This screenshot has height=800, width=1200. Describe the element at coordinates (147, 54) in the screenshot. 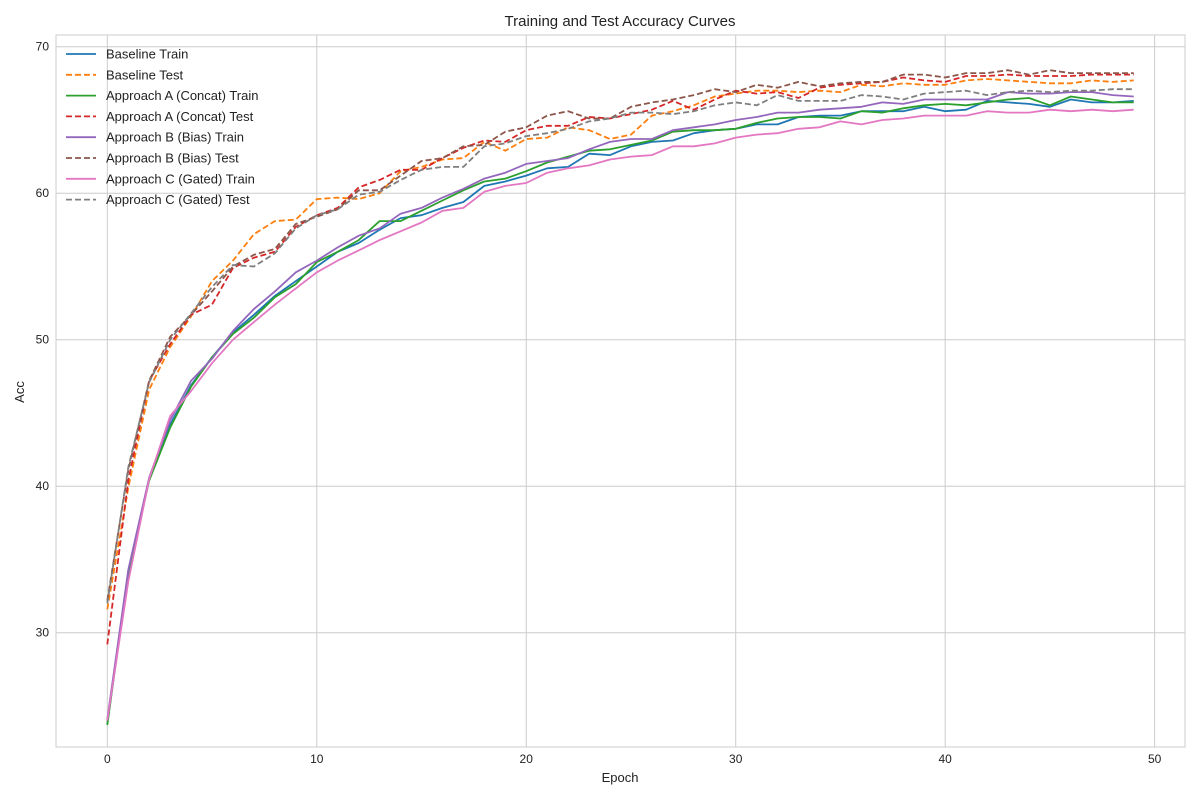

I see `legend-label-1: Baseline Train` at that location.